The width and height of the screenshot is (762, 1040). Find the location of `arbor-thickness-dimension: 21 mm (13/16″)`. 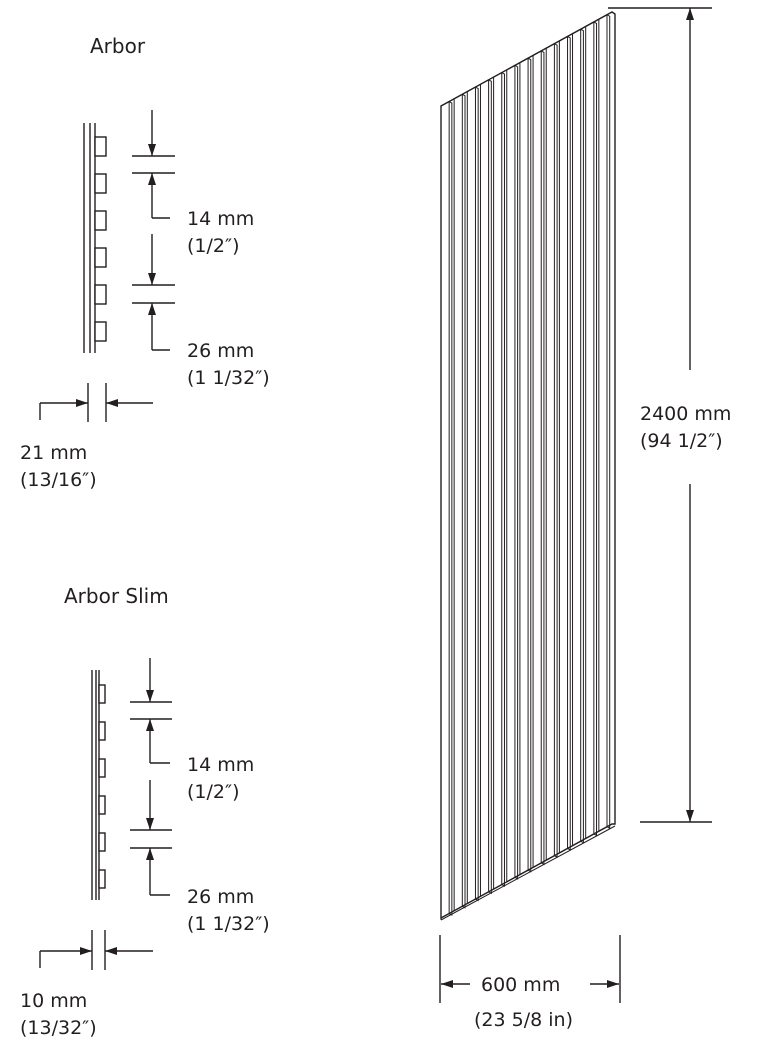

arbor-thickness-dimension: 21 mm (13/16″) is located at coordinates (86, 437).